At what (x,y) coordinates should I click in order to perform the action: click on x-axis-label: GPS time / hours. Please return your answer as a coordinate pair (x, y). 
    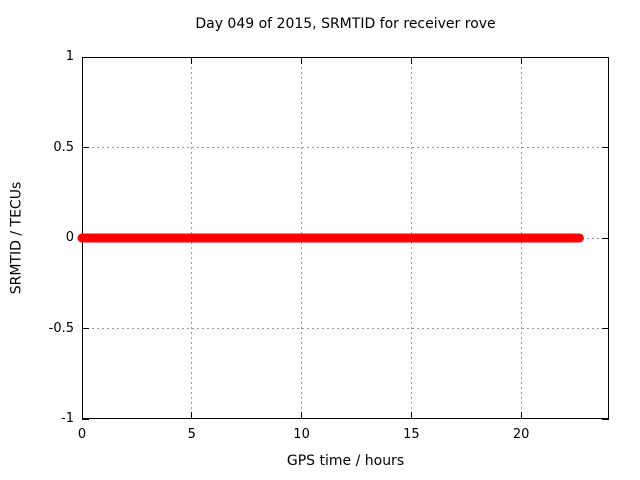
    Looking at the image, I should click on (345, 461).